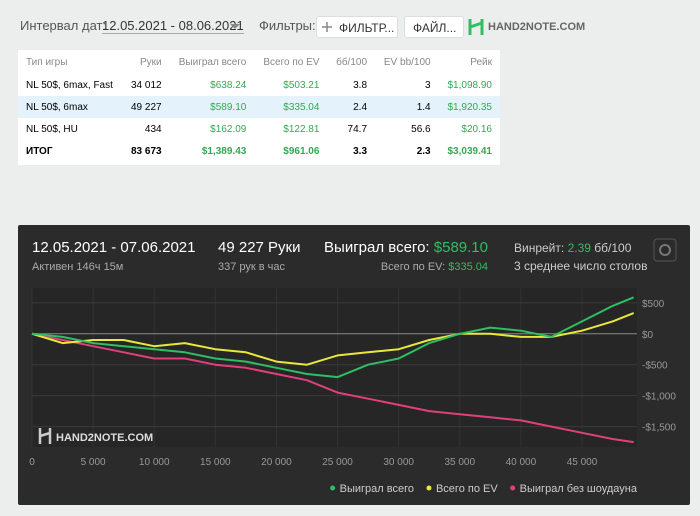 This screenshot has width=700, height=516. I want to click on table-cell: 1.4, so click(407, 107).